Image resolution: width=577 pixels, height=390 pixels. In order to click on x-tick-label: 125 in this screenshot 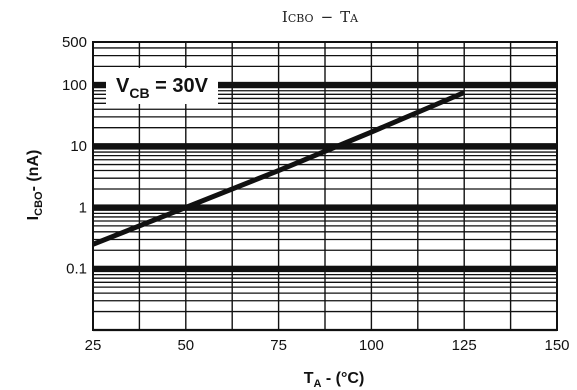, I will do `click(464, 345)`.